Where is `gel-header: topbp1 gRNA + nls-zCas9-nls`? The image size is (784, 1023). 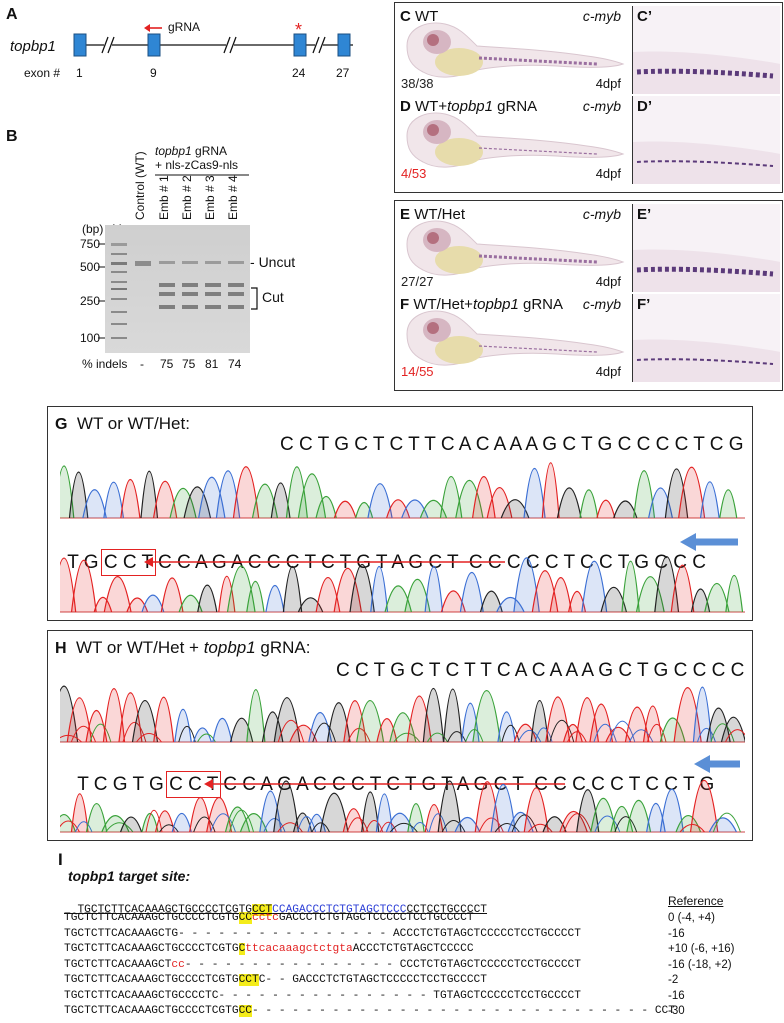 gel-header: topbp1 gRNA + nls-zCas9-nls is located at coordinates (205, 158).